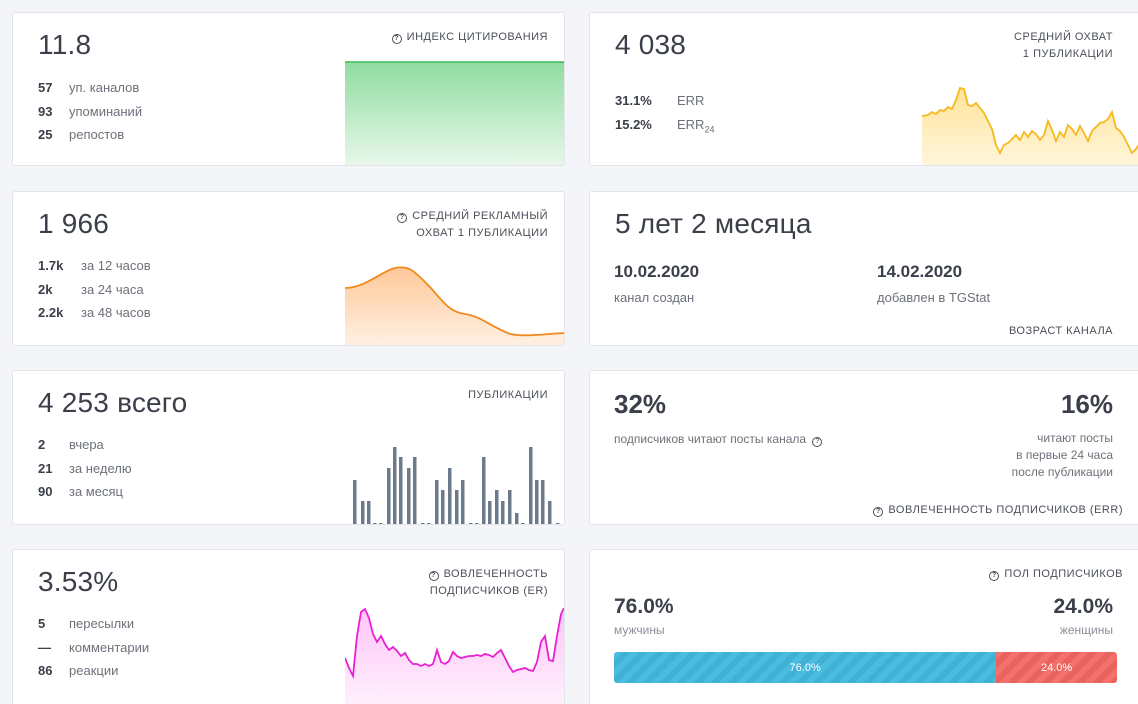 This screenshot has width=1138, height=704. What do you see at coordinates (657, 271) in the screenshot?
I see `created-date: 10.02.2020` at bounding box center [657, 271].